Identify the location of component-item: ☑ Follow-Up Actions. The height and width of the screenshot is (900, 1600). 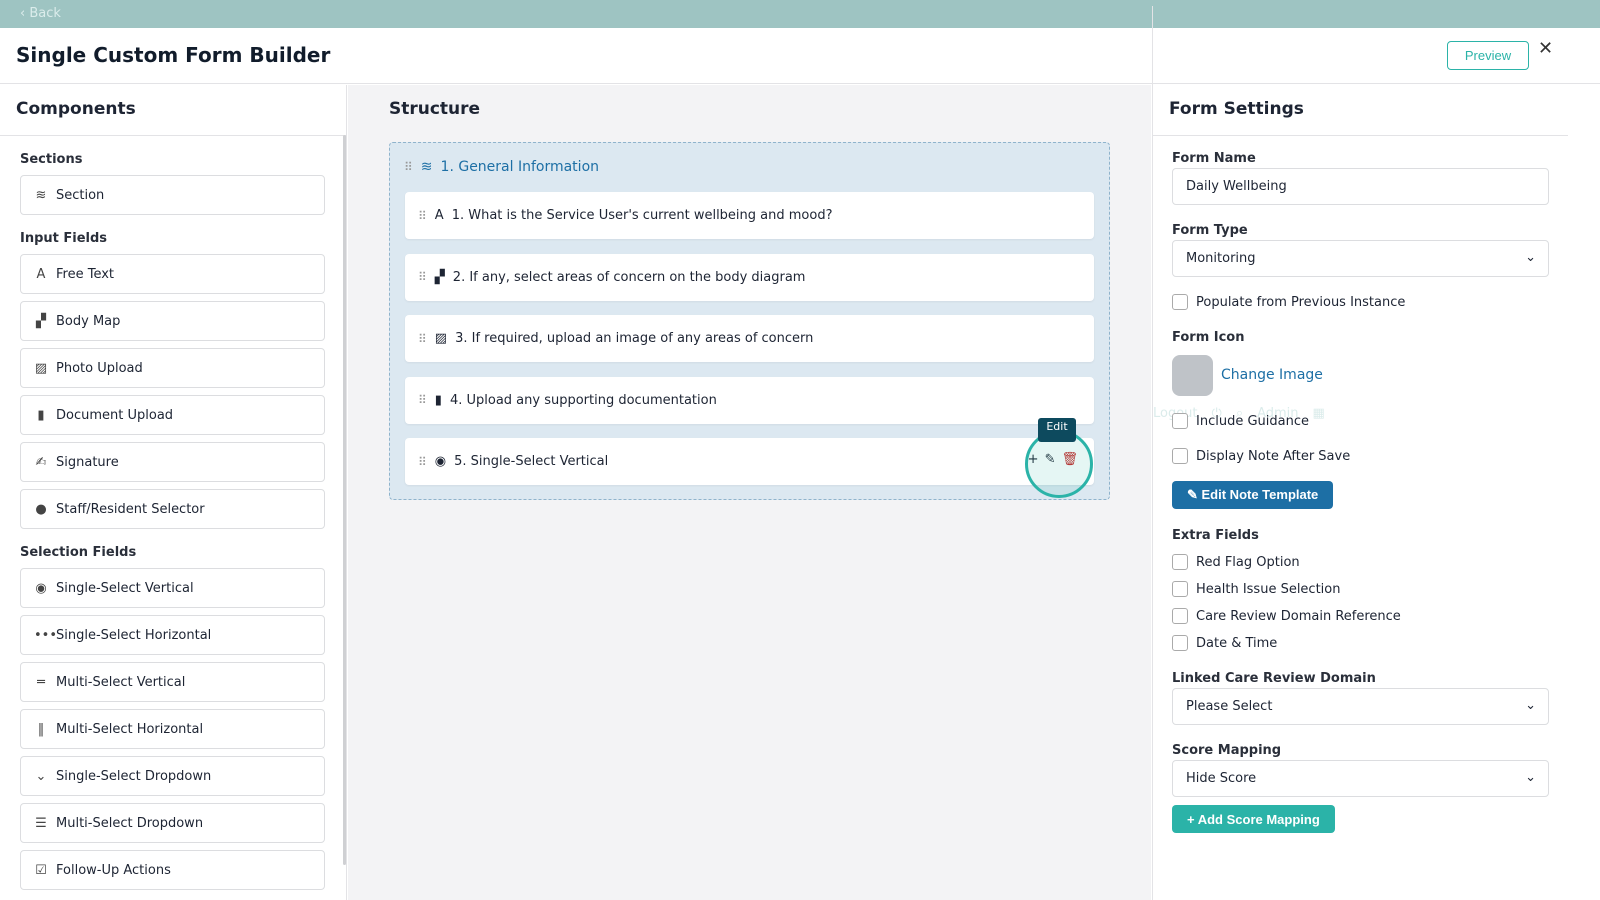
(172, 870).